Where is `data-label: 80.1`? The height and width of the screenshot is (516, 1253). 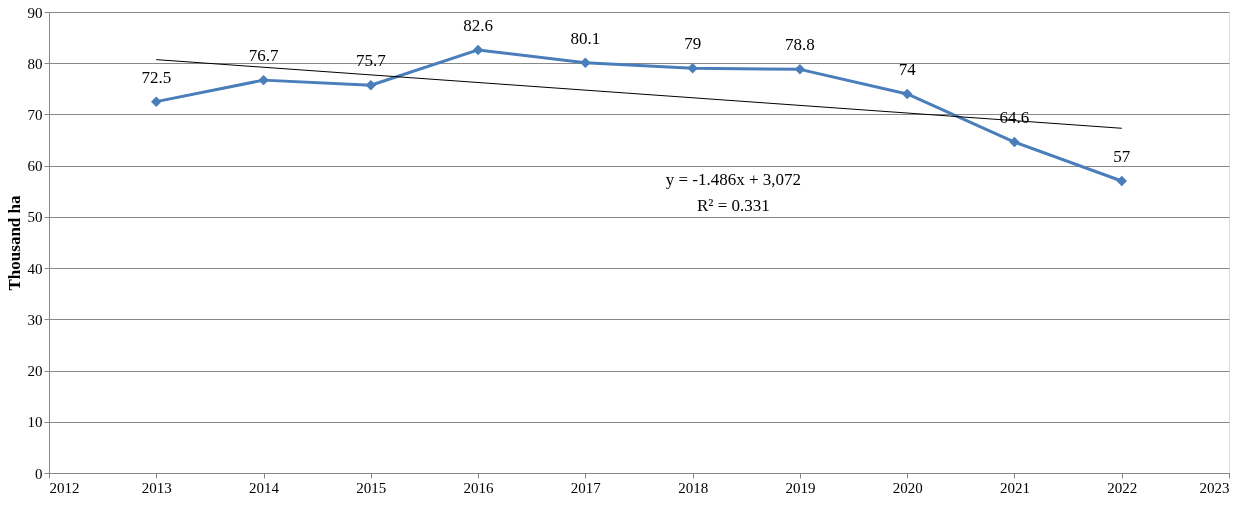
data-label: 80.1 is located at coordinates (585, 38).